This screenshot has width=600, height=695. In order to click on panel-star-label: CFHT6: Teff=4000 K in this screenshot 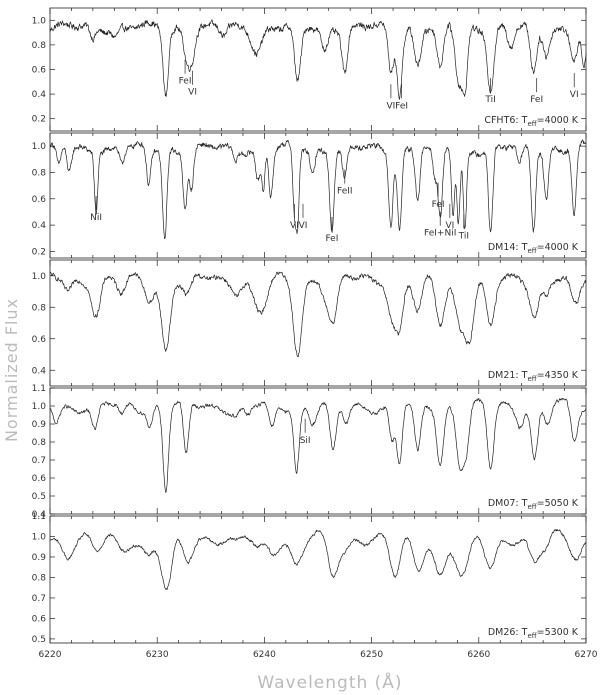, I will do `click(531, 121)`.